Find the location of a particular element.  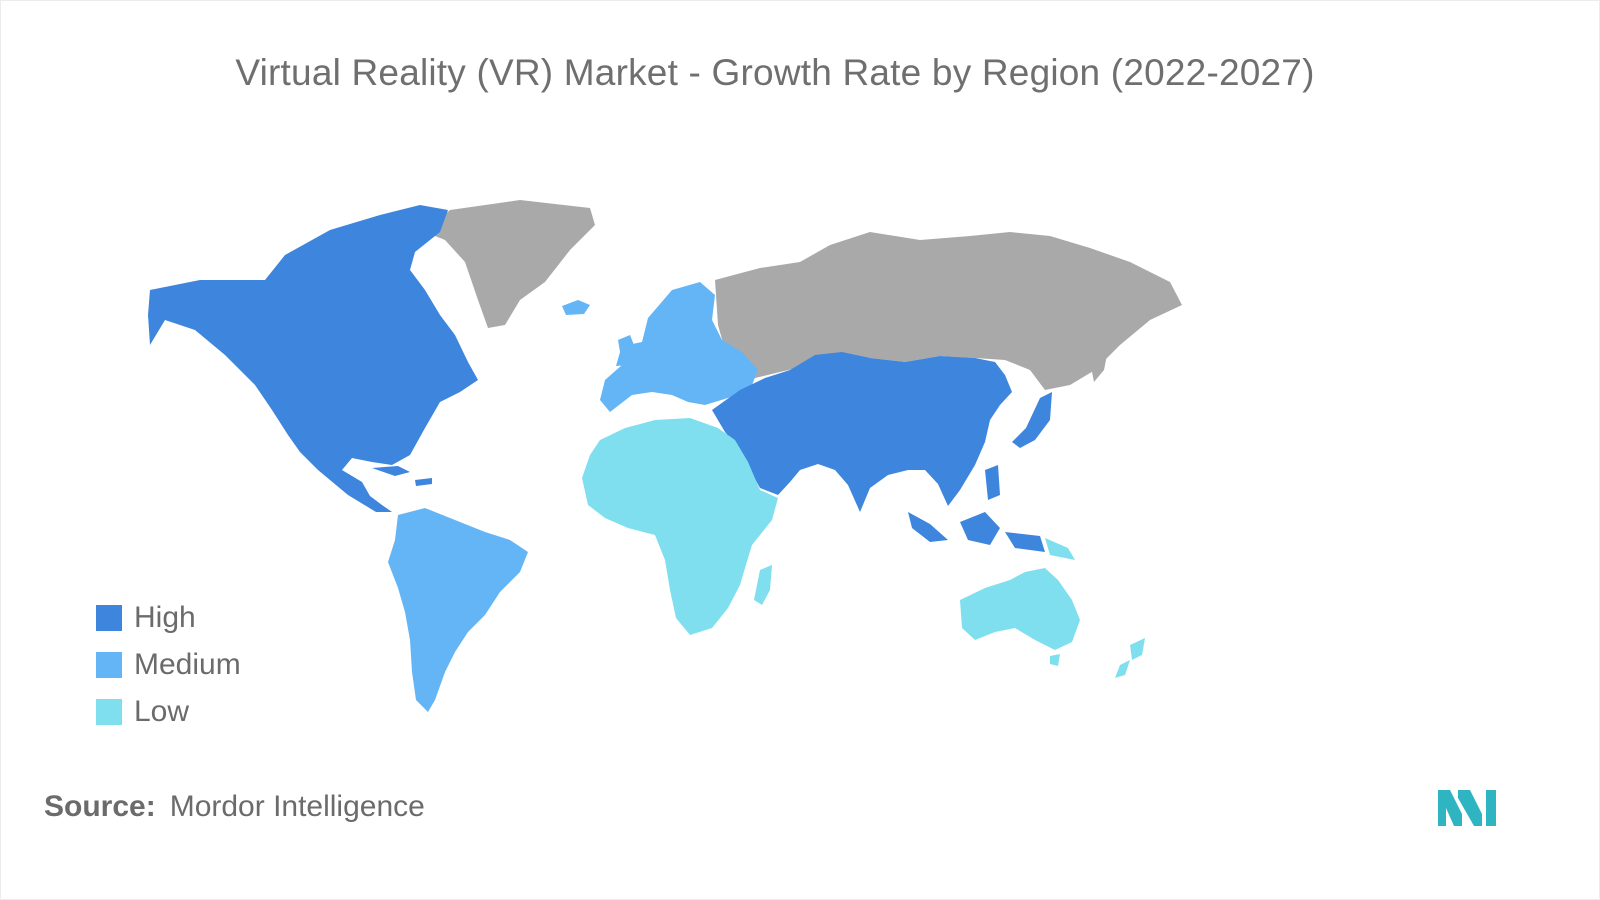

legend-item-medium: Medium is located at coordinates (168, 664).